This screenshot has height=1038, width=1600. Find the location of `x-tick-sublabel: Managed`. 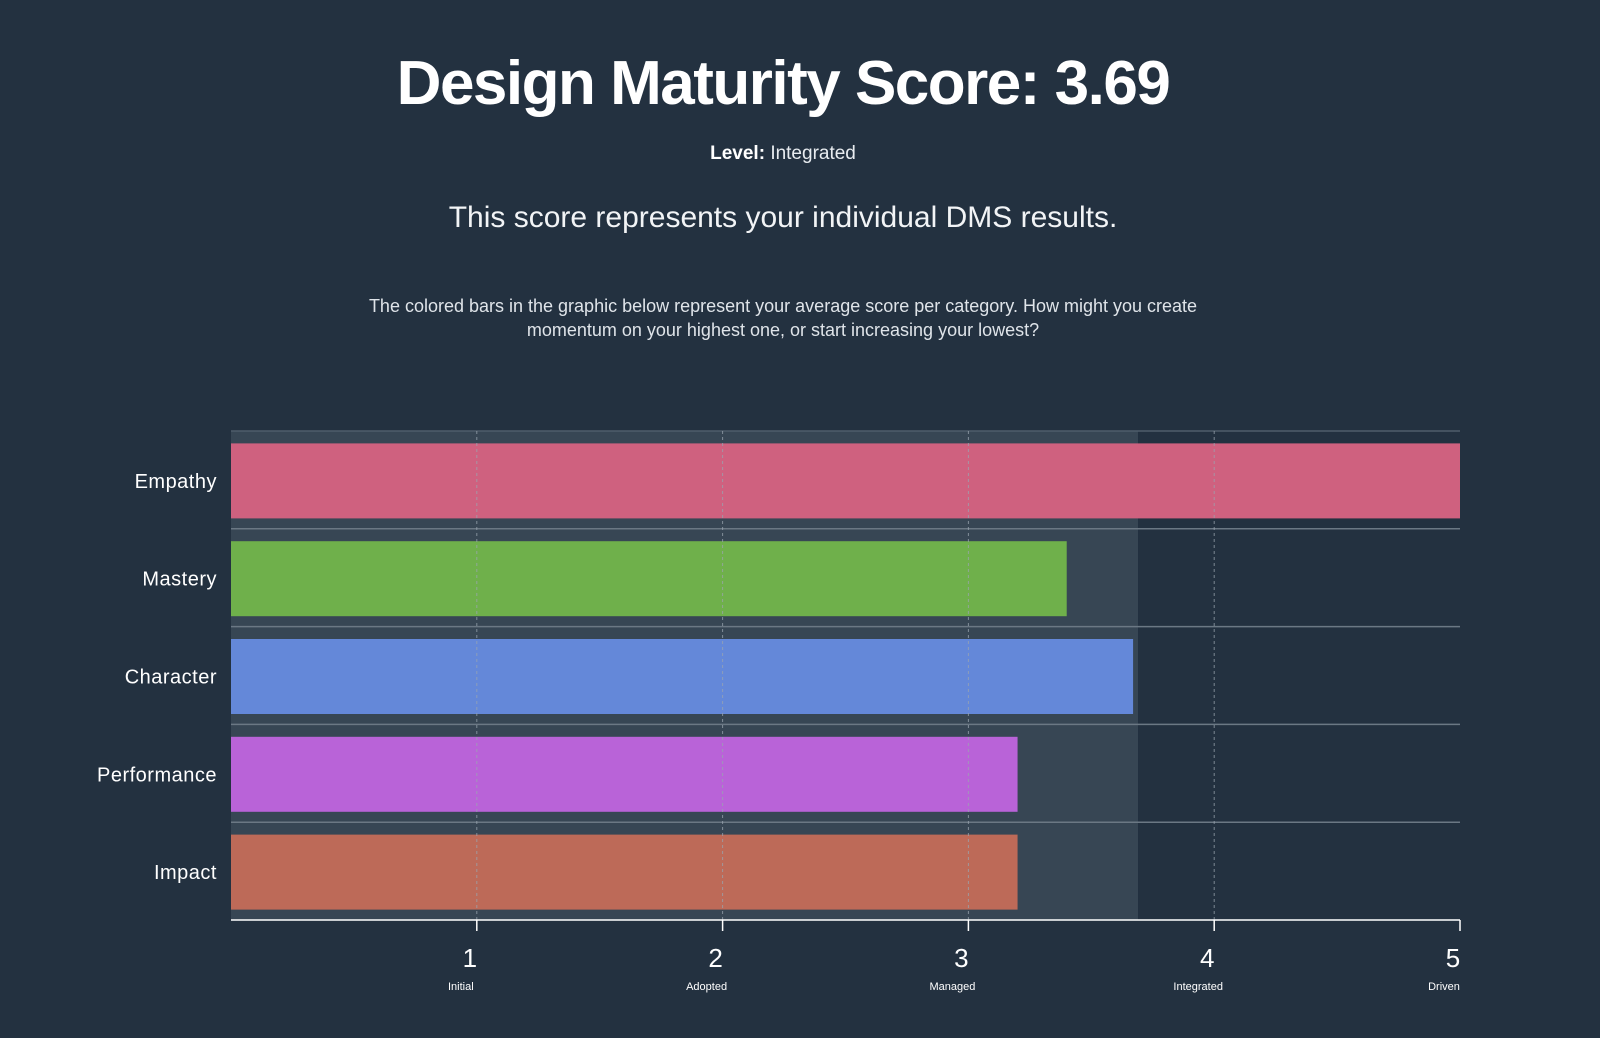

x-tick-sublabel: Managed is located at coordinates (952, 987).